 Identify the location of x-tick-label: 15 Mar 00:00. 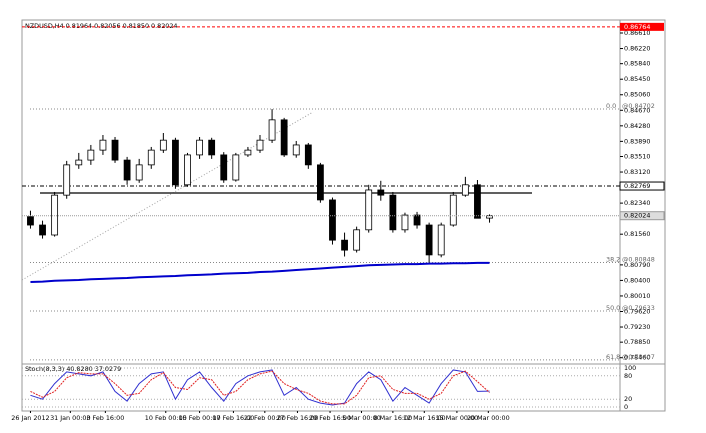
(457, 418).